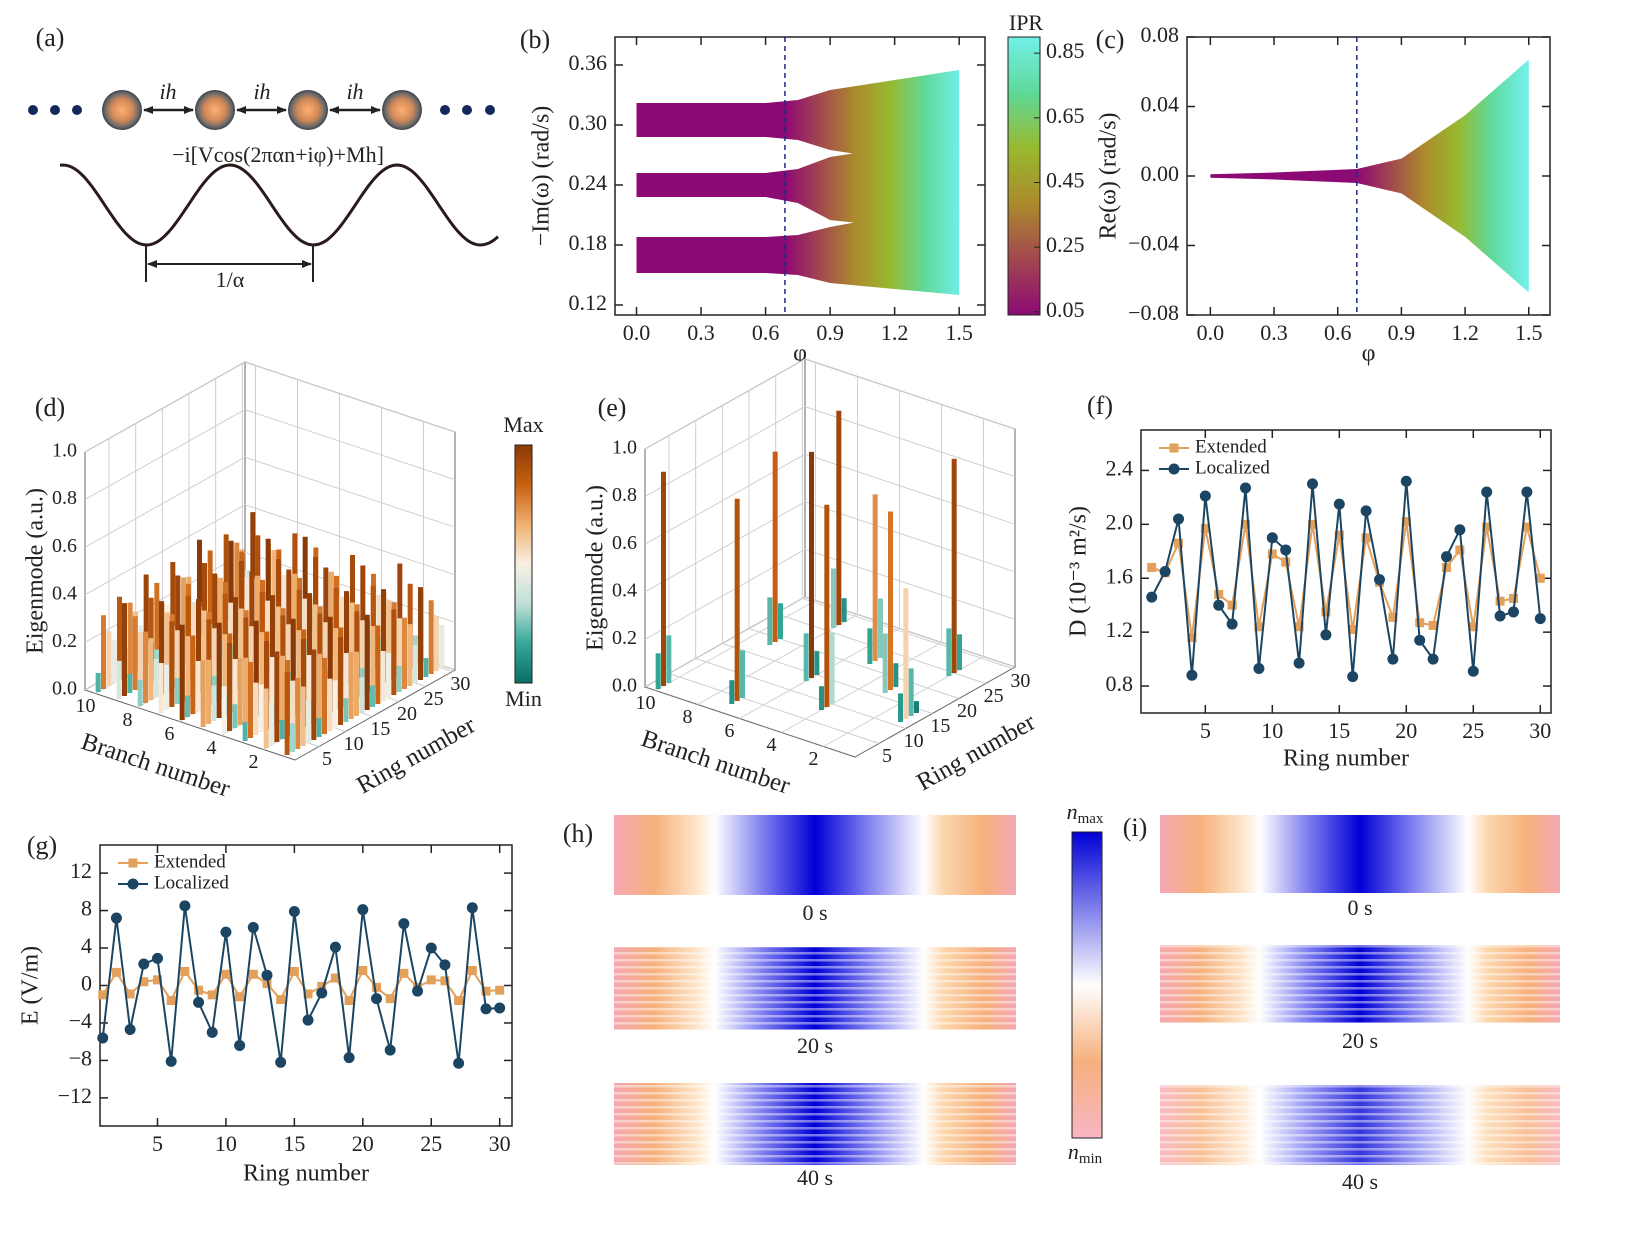 Image resolution: width=1631 pixels, height=1244 pixels. I want to click on colorbar, so click(523, 564).